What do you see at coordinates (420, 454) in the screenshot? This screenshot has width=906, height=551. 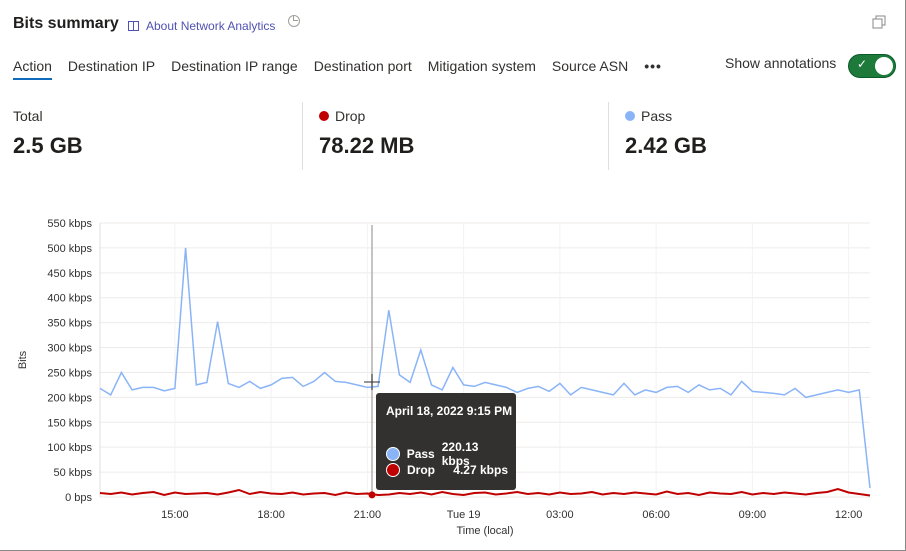 I see `series-name: Pass` at bounding box center [420, 454].